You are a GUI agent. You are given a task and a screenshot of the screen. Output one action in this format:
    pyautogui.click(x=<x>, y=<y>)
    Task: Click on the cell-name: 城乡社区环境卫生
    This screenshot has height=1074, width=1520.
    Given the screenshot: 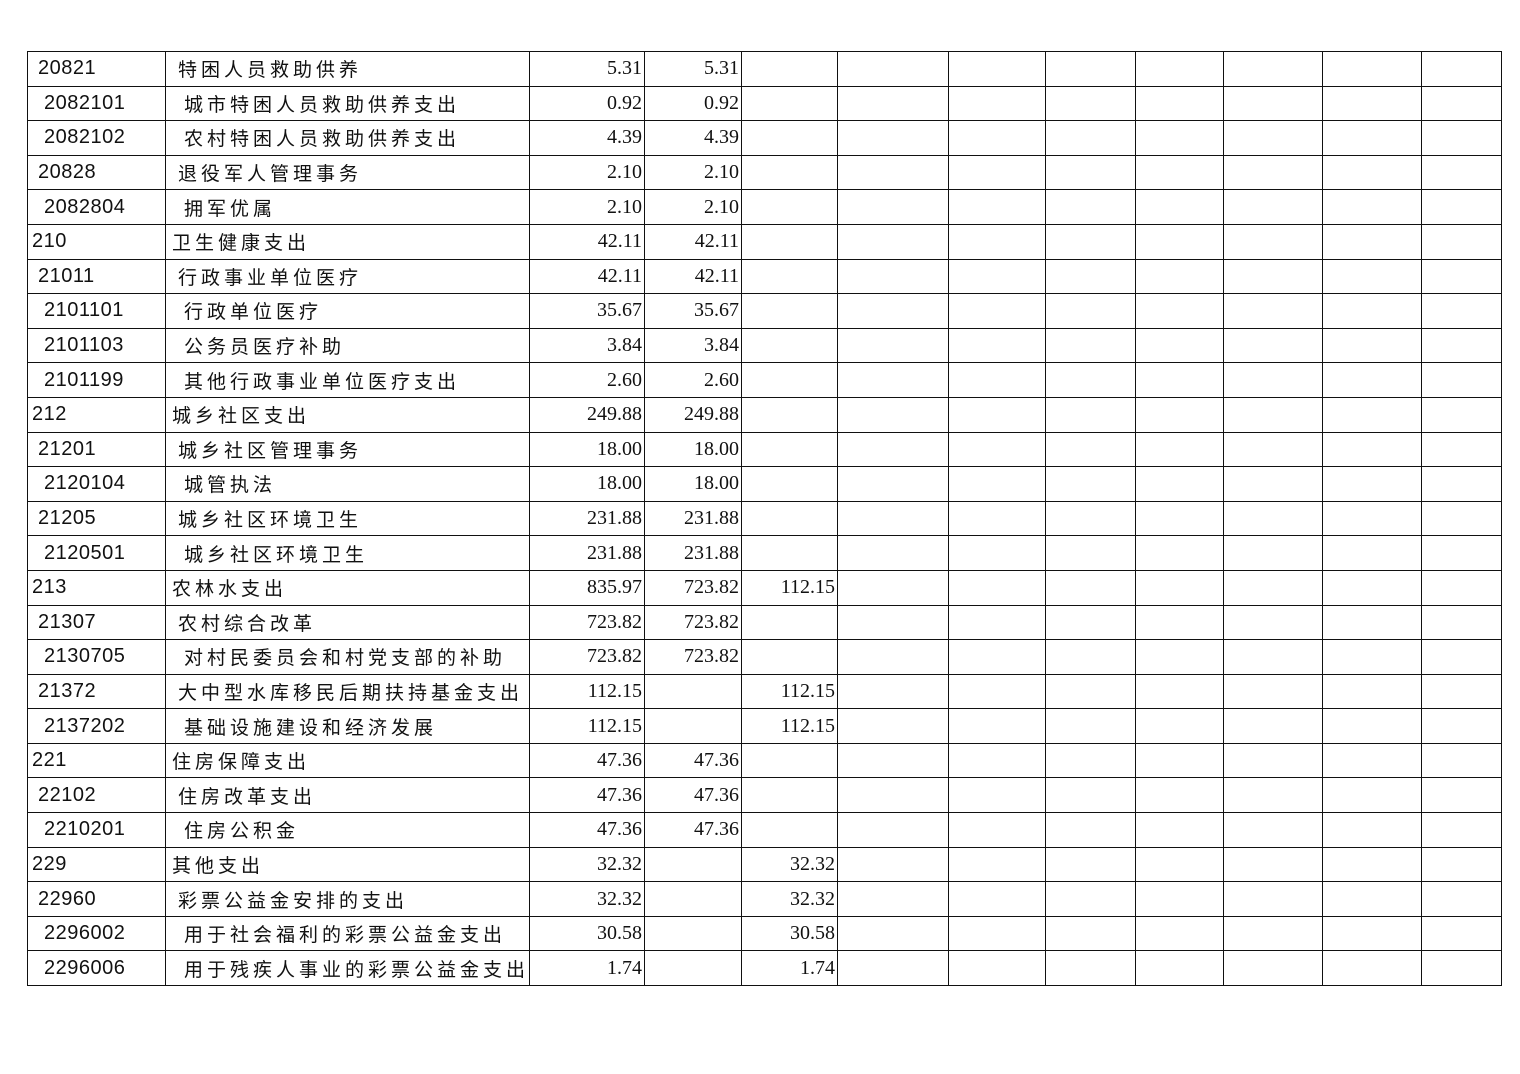 What is the action you would take?
    pyautogui.click(x=347, y=518)
    